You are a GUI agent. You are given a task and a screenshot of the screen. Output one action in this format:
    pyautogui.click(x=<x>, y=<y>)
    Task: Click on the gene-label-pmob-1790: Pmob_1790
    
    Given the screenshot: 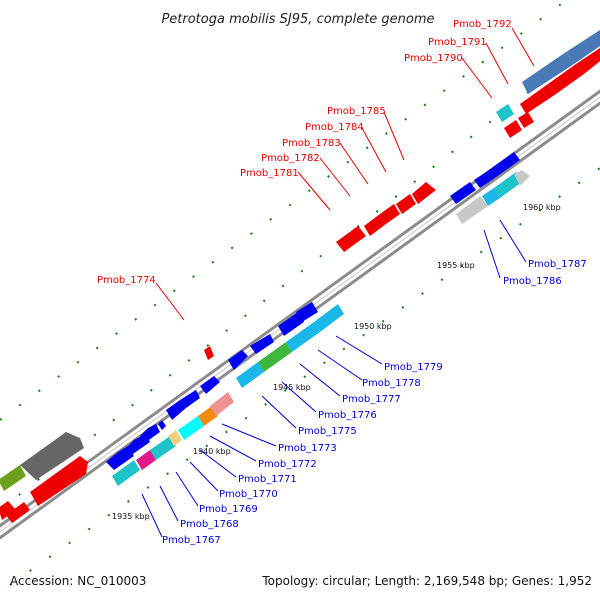 What is the action you would take?
    pyautogui.click(x=433, y=58)
    